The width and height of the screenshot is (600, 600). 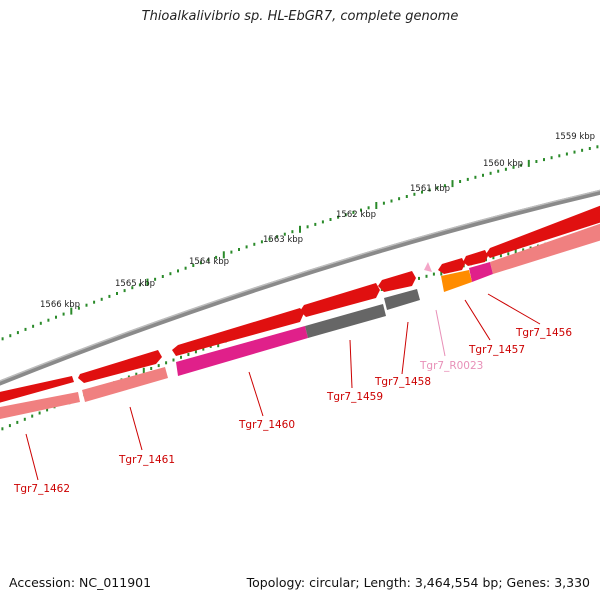 I want to click on rna-arrow-tgr7-r0023, so click(x=428, y=267).